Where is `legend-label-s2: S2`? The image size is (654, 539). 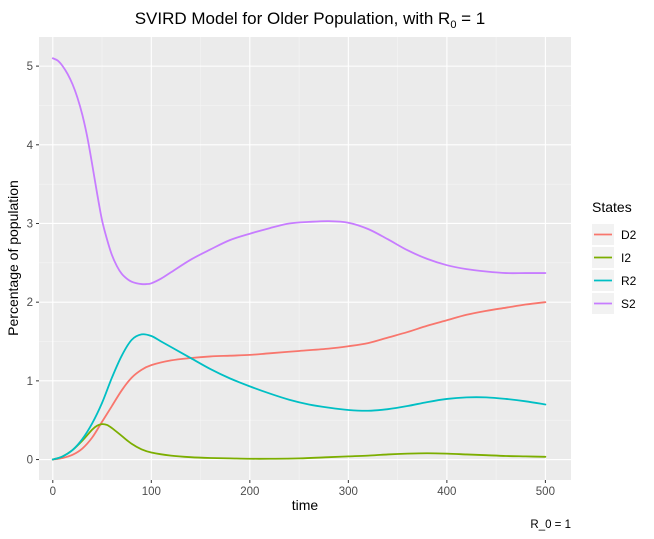 legend-label-s2: S2 is located at coordinates (628, 304).